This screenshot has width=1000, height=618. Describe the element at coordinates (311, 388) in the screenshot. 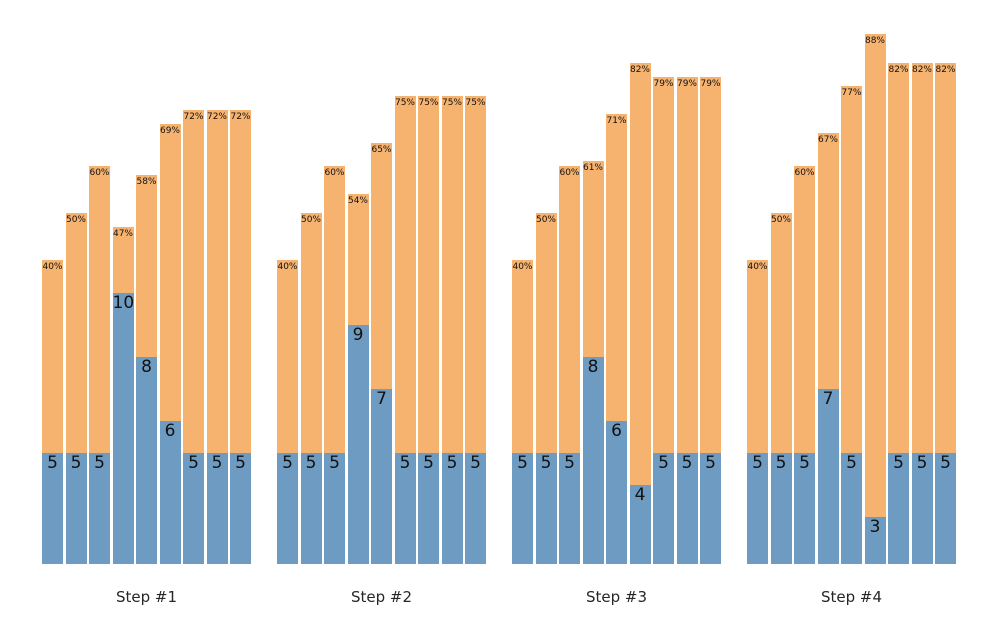

I see `stacked-bar-g2-2: 50% 5` at that location.